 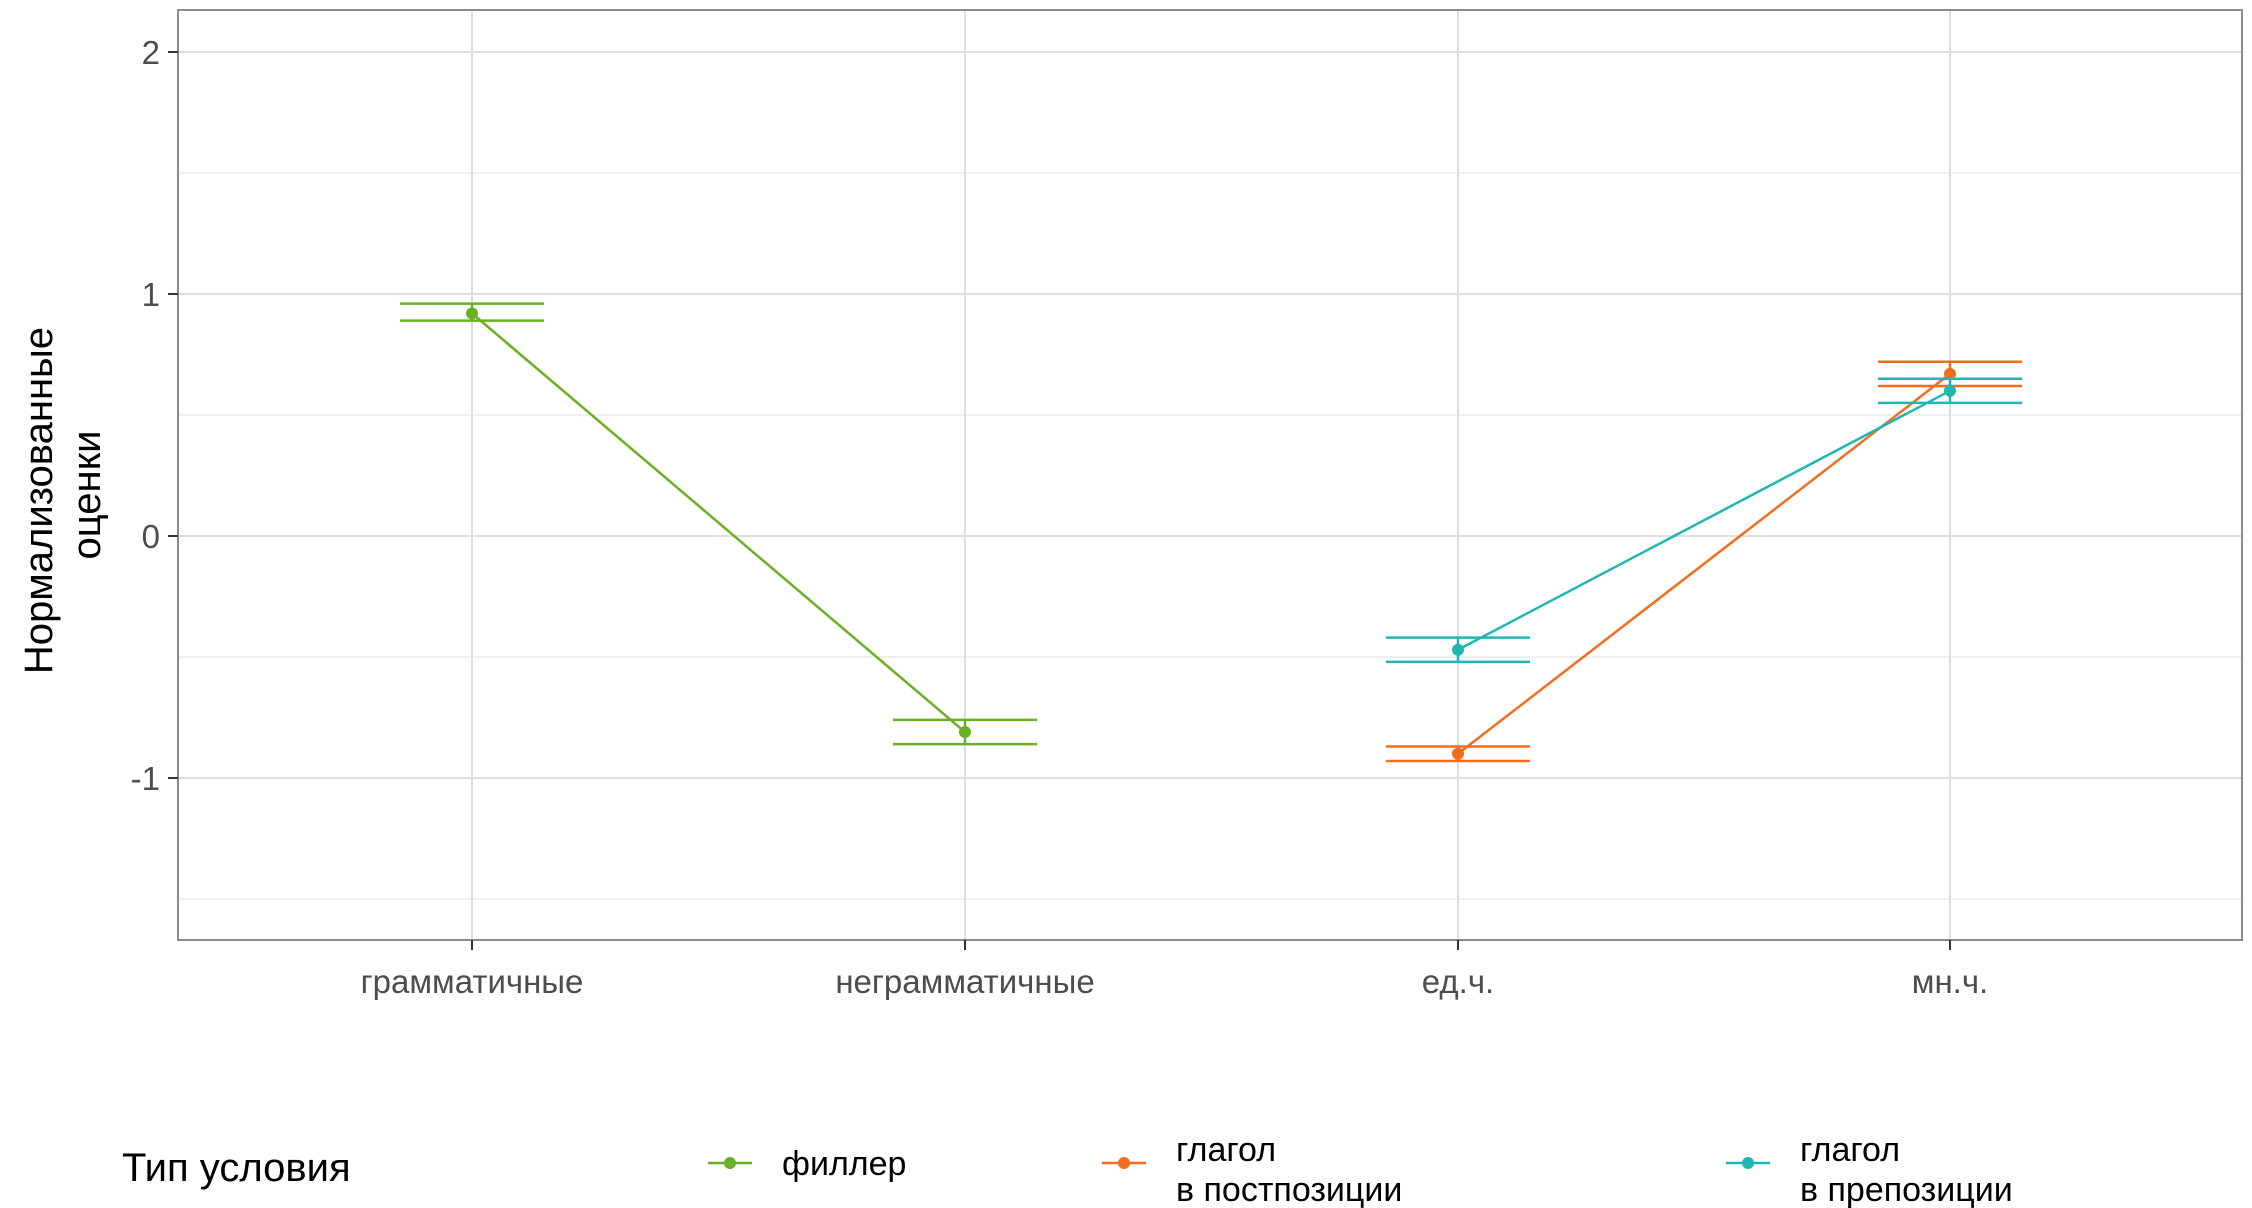 What do you see at coordinates (154, 415) in the screenshot?
I see `y-ticks: 2 1 0 -1` at bounding box center [154, 415].